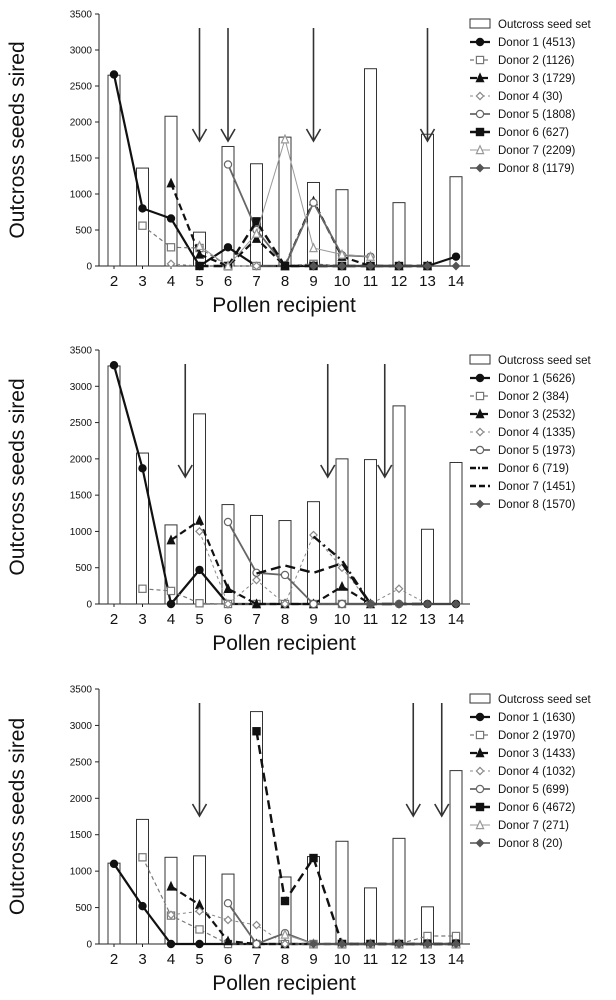  What do you see at coordinates (81, 459) in the screenshot?
I see `y-tick-label: 2000` at bounding box center [81, 459].